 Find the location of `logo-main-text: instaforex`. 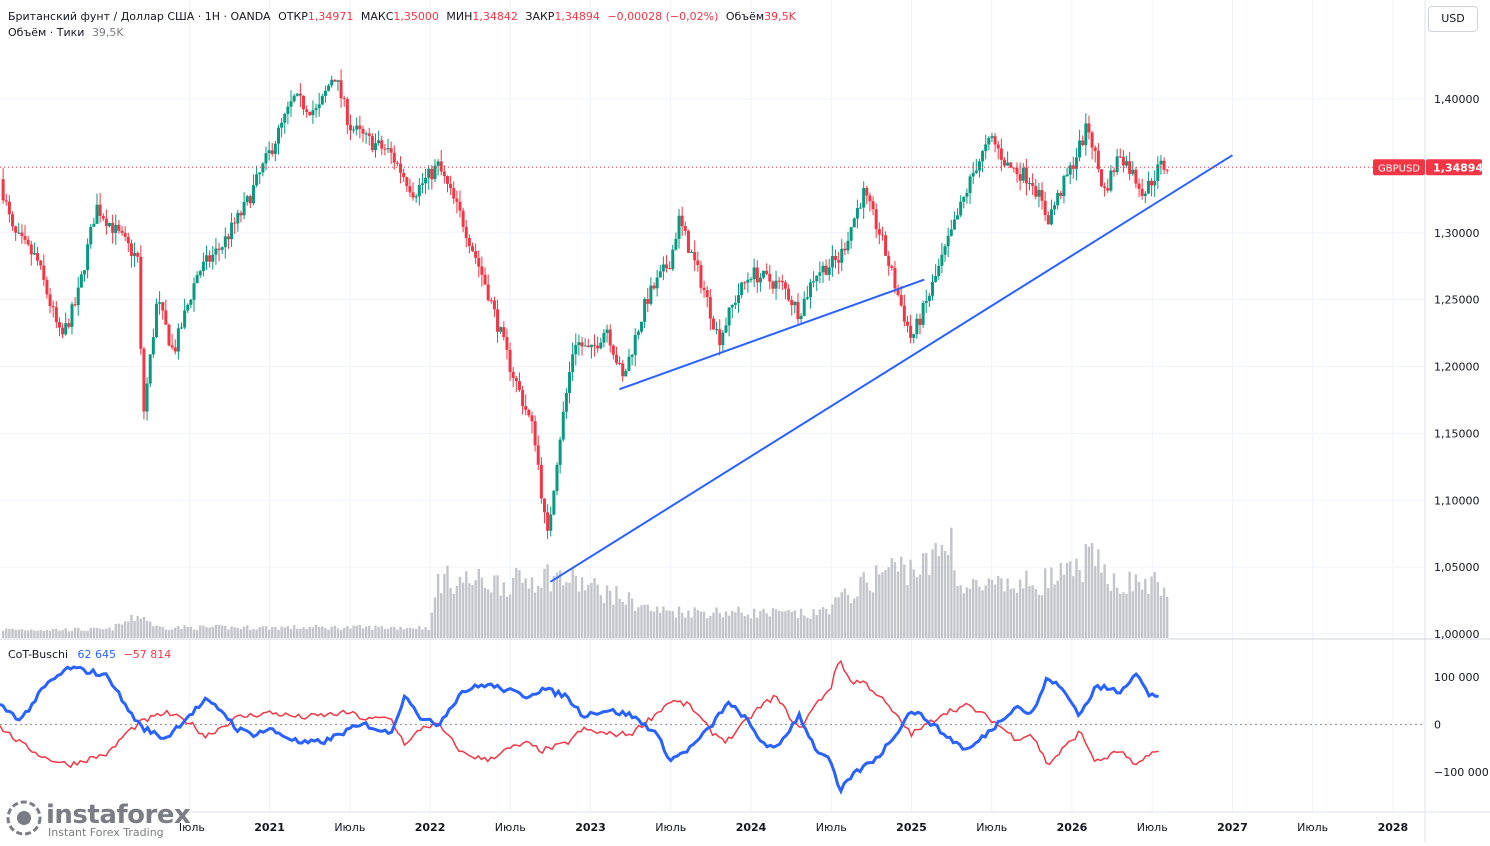

logo-main-text: instaforex is located at coordinates (118, 815).